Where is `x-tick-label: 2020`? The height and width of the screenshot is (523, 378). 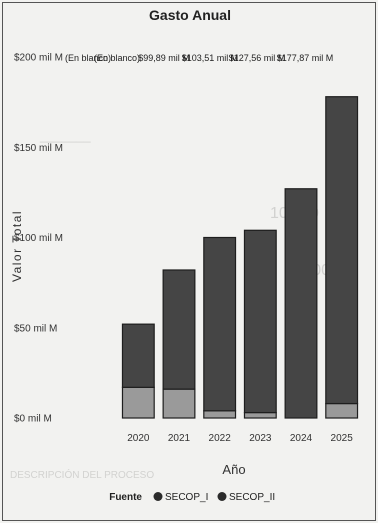
x-tick-label: 2020 is located at coordinates (138, 438).